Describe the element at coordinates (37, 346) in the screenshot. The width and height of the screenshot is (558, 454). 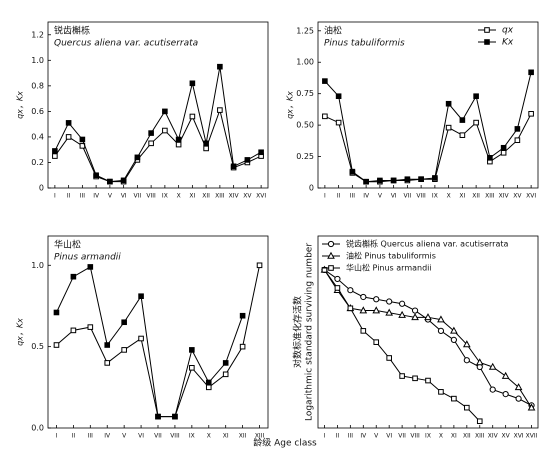
I see `y-tick-label: 0.5` at that location.